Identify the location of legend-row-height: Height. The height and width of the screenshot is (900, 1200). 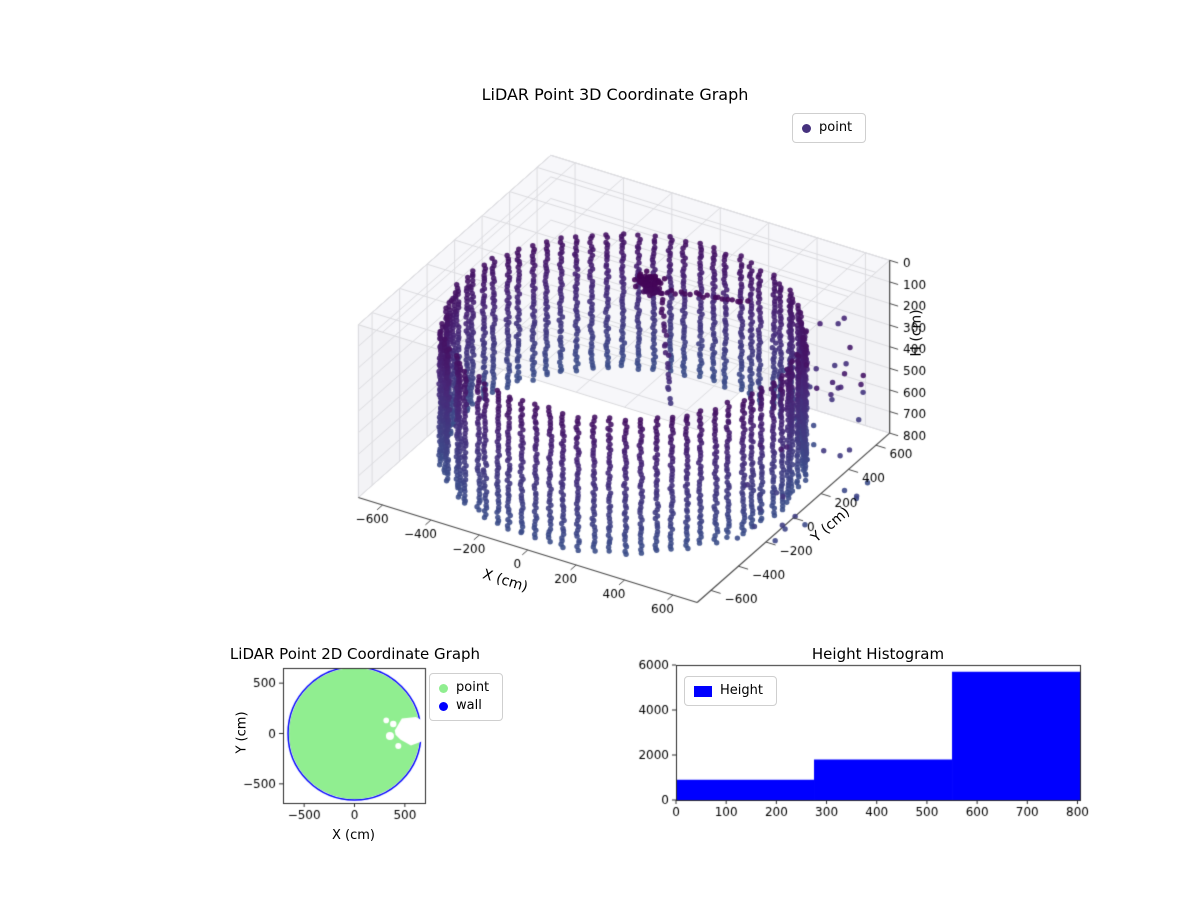
(728, 691).